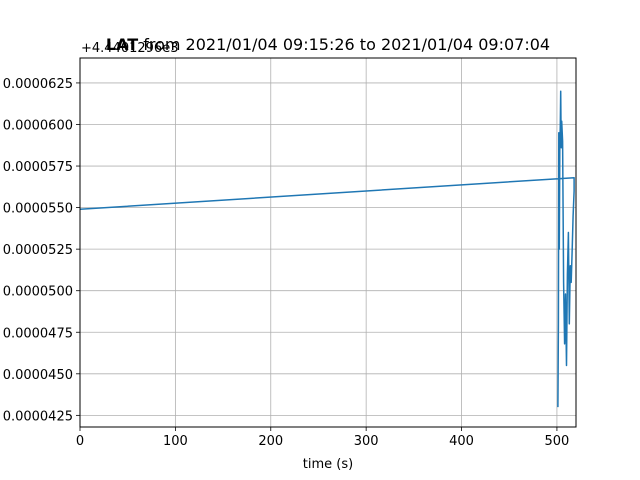 The width and height of the screenshot is (640, 480). Describe the element at coordinates (366, 441) in the screenshot. I see `x-tick-label: 300` at that location.